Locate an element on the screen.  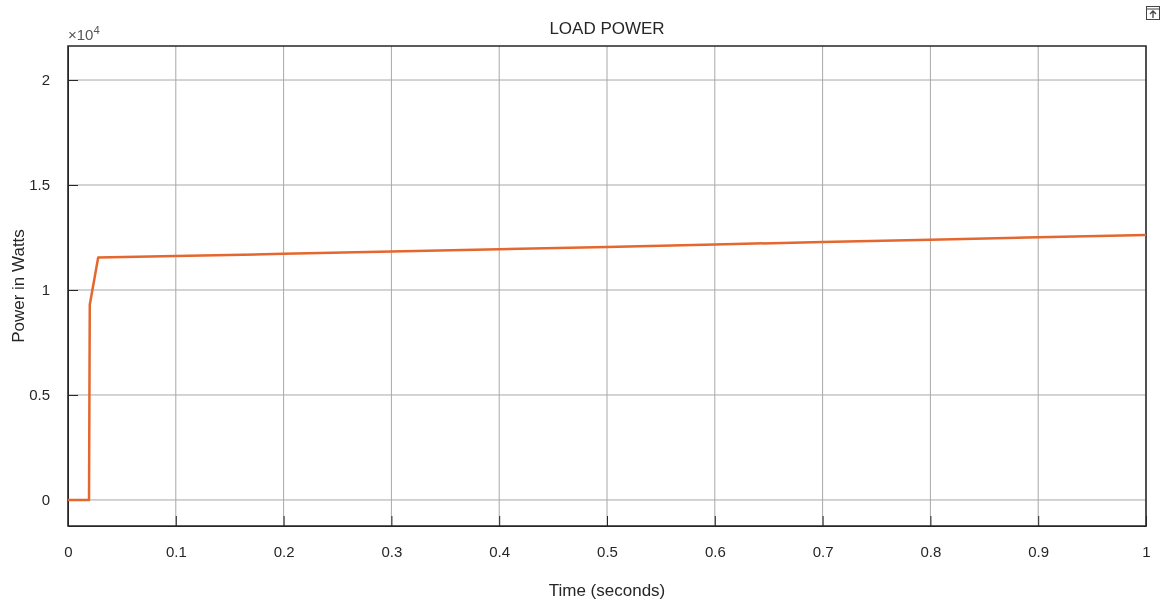
x-tick-label: 0.8 is located at coordinates (931, 551).